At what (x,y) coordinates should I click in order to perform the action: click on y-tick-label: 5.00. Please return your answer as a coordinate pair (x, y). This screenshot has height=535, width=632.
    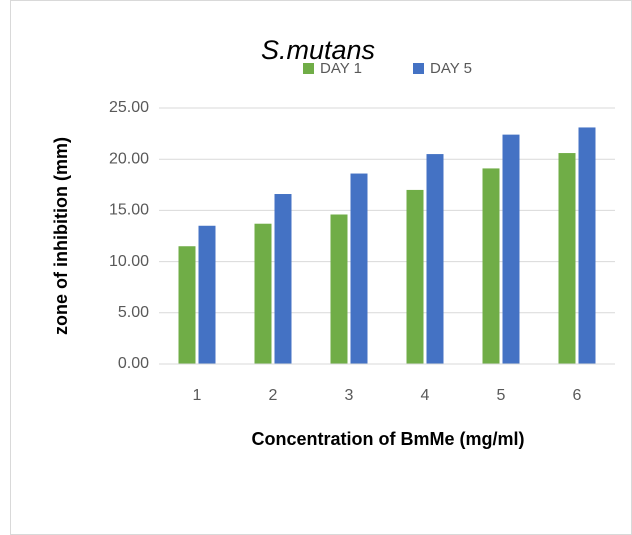
    Looking at the image, I should click on (133, 312).